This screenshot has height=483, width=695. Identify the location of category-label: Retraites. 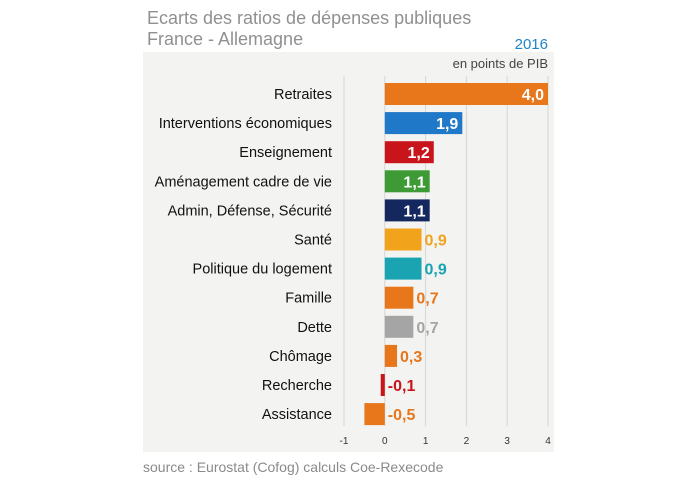
(303, 95).